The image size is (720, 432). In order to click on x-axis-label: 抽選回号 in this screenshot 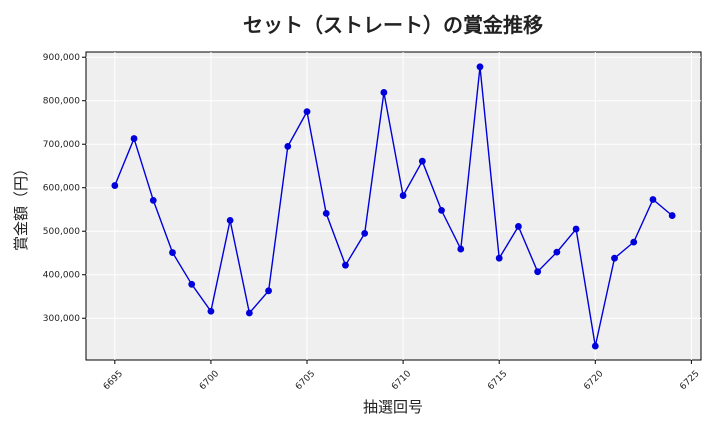, I will do `click(393, 407)`.